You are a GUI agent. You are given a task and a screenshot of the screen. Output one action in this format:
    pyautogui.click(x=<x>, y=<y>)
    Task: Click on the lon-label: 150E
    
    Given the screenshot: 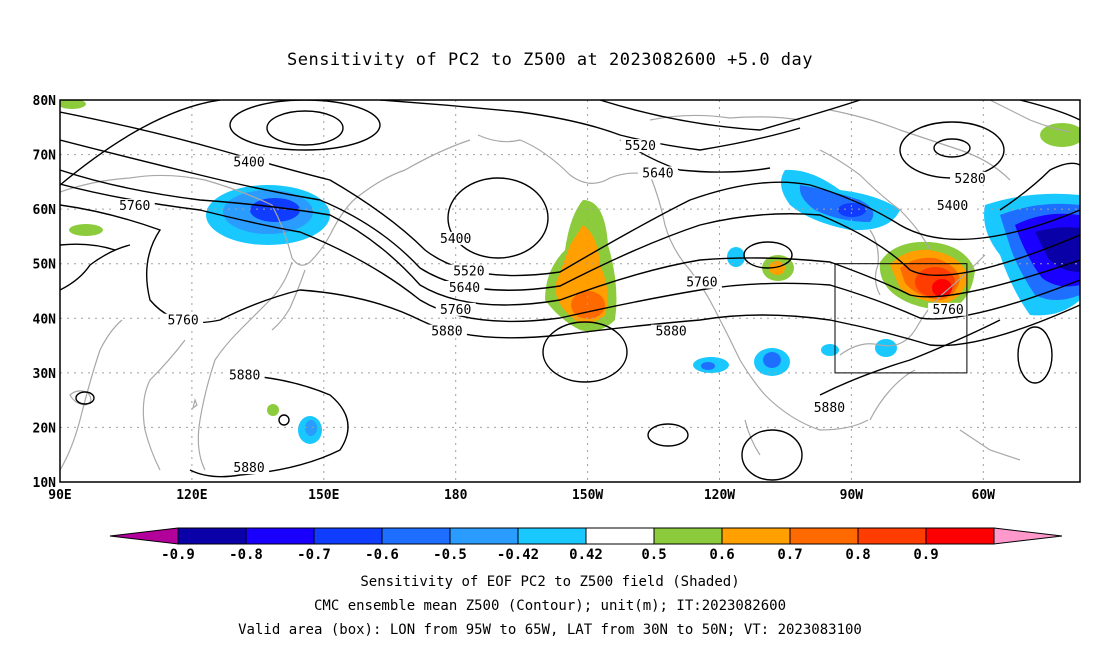 What is the action you would take?
    pyautogui.click(x=323, y=495)
    